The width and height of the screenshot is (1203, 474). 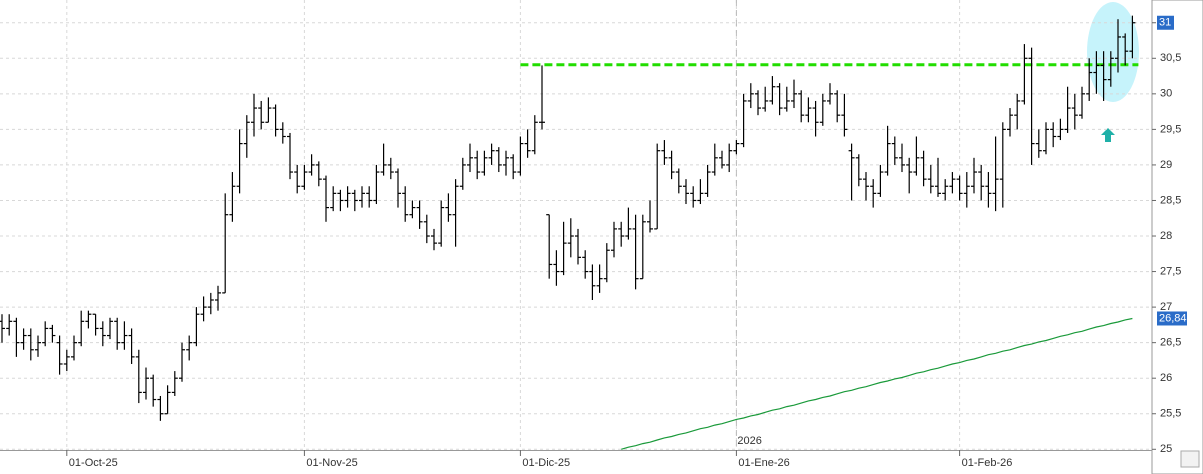 I want to click on y-tick-label: 28,5, so click(x=1170, y=200).